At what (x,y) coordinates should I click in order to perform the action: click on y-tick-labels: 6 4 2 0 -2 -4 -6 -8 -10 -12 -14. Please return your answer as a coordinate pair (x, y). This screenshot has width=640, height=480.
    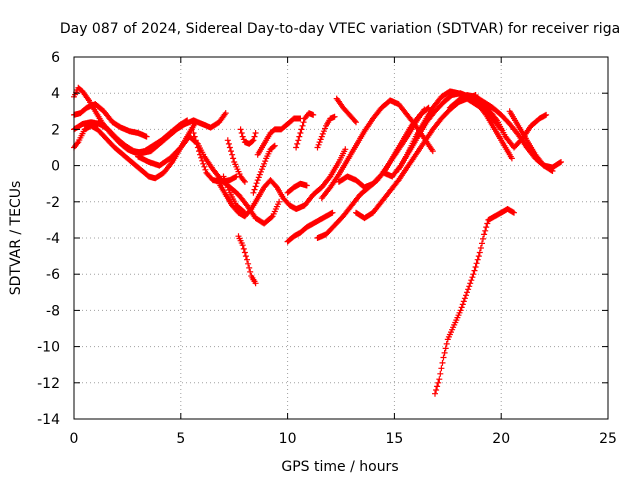
    Looking at the image, I should click on (48, 239).